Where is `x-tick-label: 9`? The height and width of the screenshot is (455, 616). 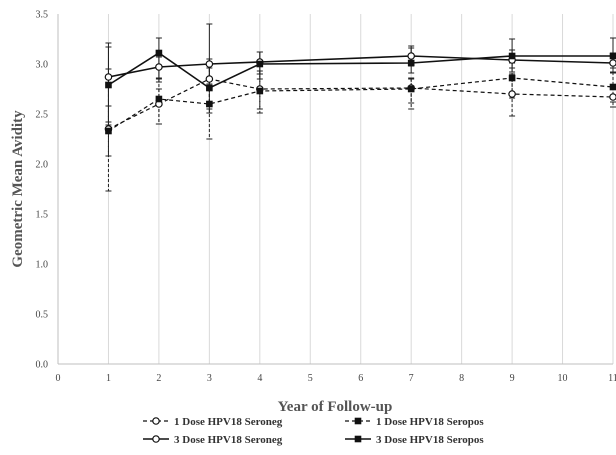
x-tick-label: 9 is located at coordinates (512, 378).